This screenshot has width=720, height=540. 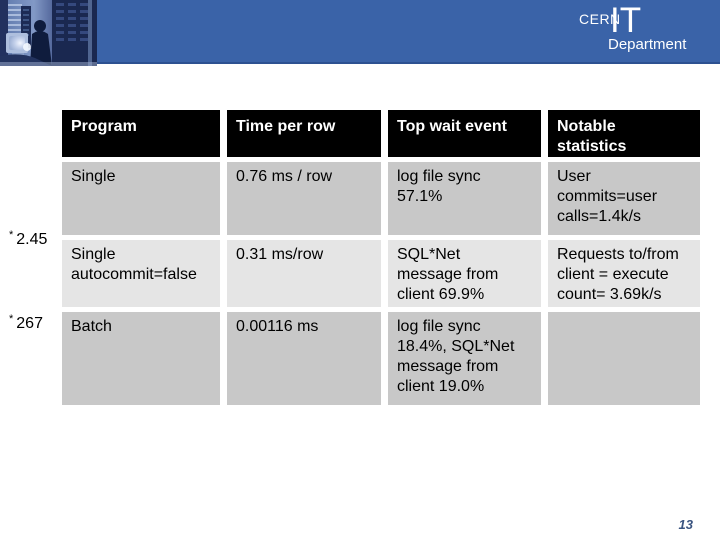 What do you see at coordinates (685, 524) in the screenshot?
I see `page-number: 13` at bounding box center [685, 524].